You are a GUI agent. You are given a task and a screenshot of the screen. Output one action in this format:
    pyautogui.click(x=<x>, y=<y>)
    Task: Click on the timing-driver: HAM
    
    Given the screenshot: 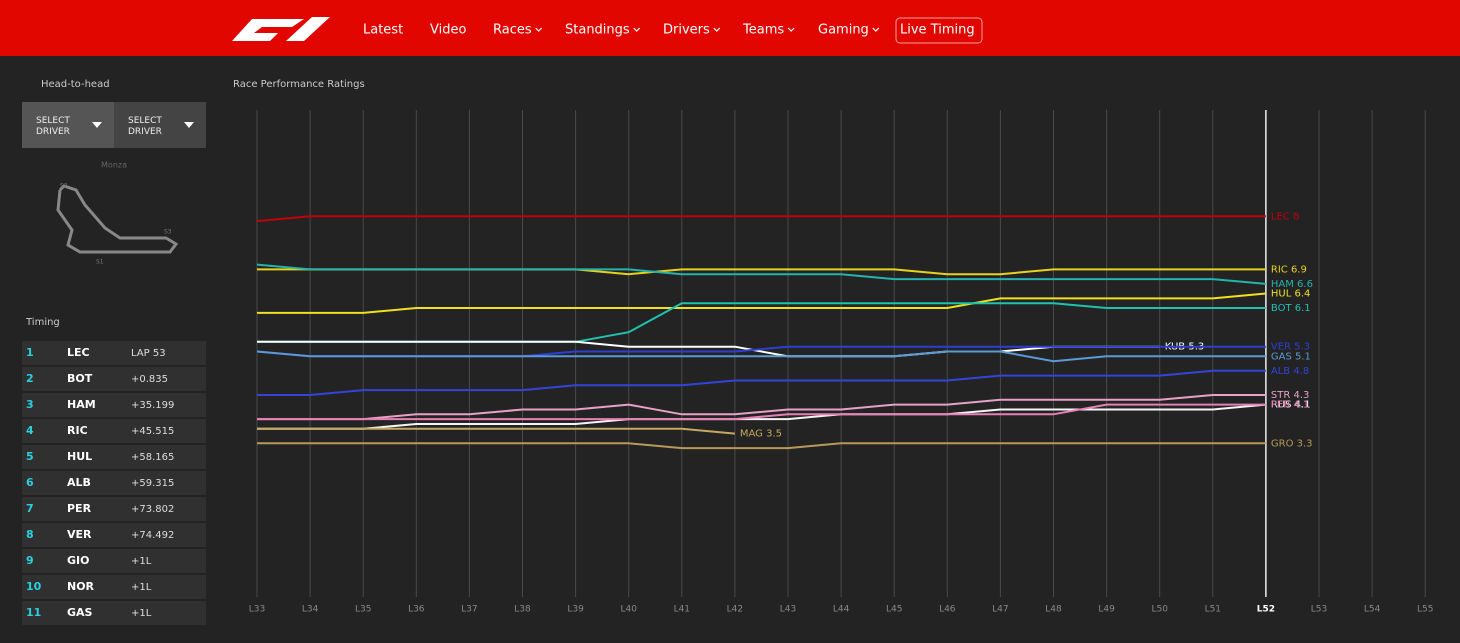 What is the action you would take?
    pyautogui.click(x=81, y=404)
    